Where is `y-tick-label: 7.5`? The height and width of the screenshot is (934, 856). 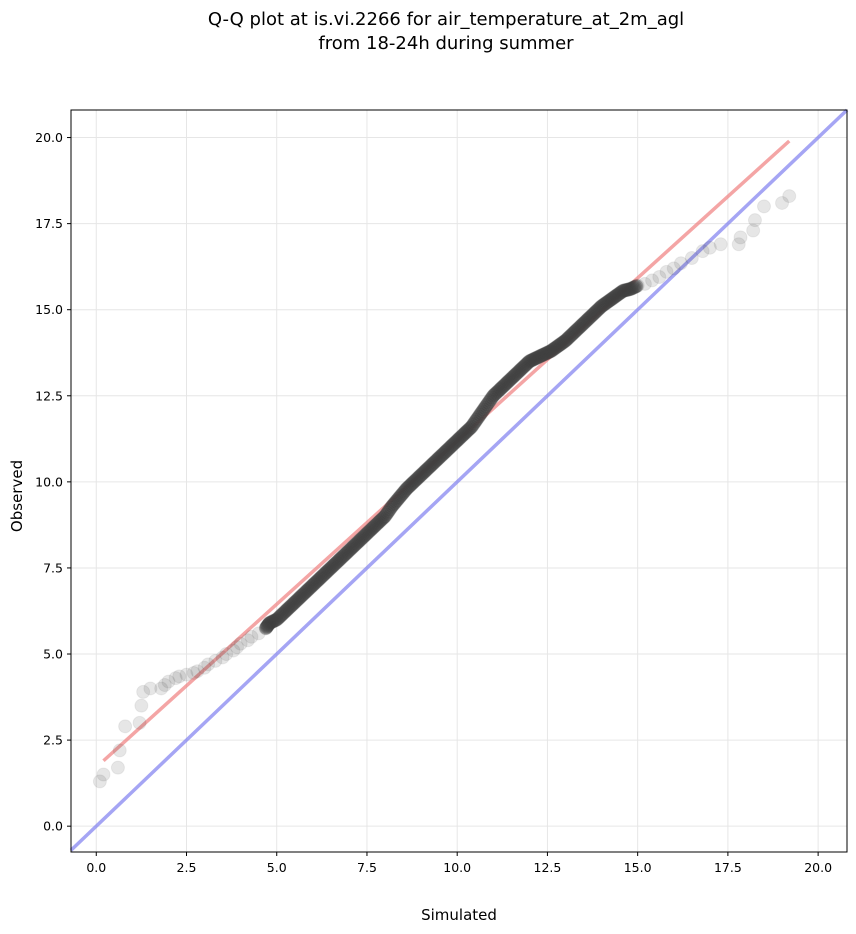 y-tick-label: 7.5 is located at coordinates (53, 567).